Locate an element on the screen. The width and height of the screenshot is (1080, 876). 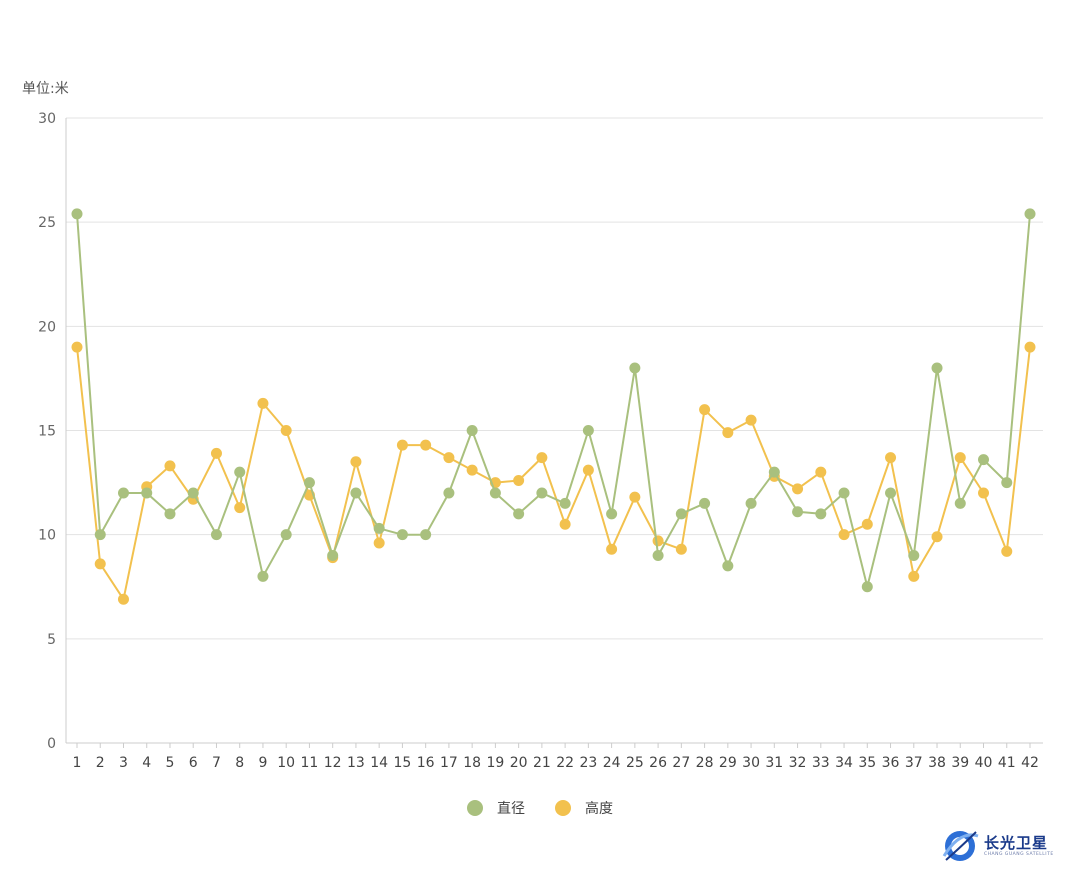
x-tick-label-17: 17 is located at coordinates (449, 763).